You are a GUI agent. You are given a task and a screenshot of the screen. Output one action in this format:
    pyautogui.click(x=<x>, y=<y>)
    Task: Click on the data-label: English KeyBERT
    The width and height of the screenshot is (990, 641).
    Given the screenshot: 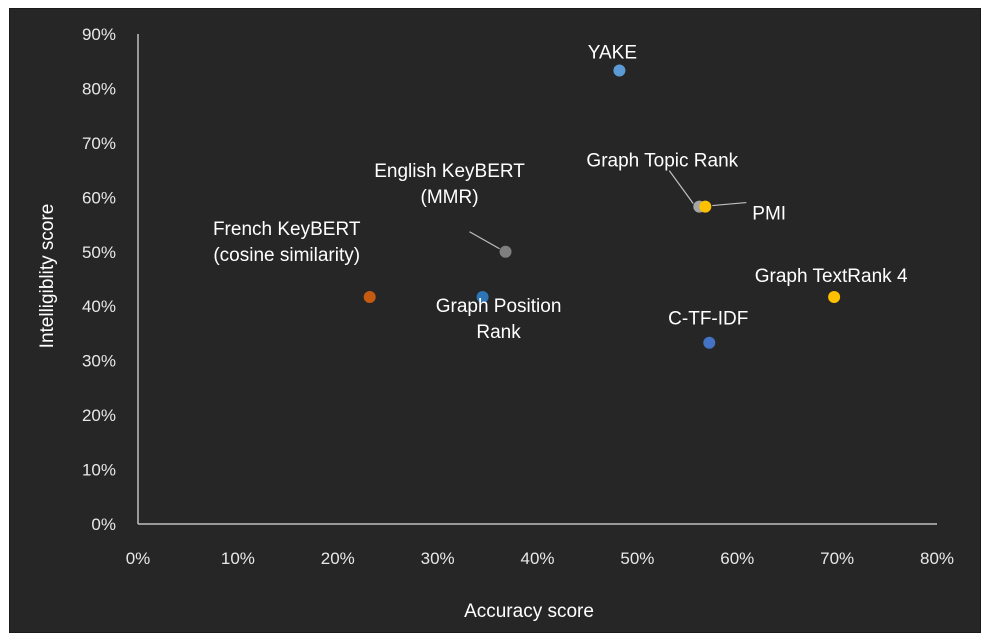 What is the action you would take?
    pyautogui.click(x=449, y=171)
    